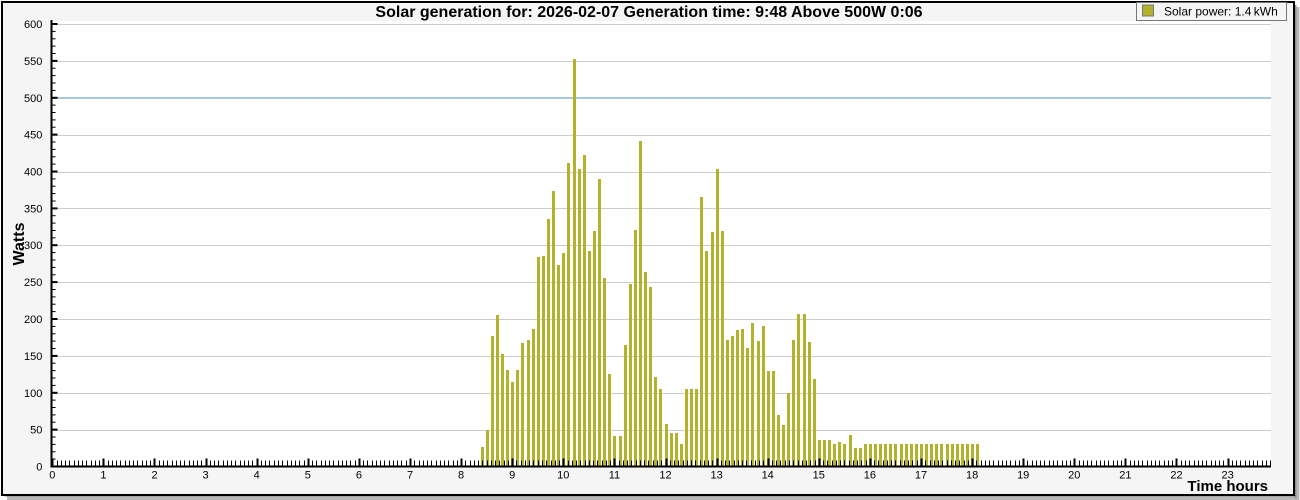  I want to click on svg-text: 450, so click(33, 136).